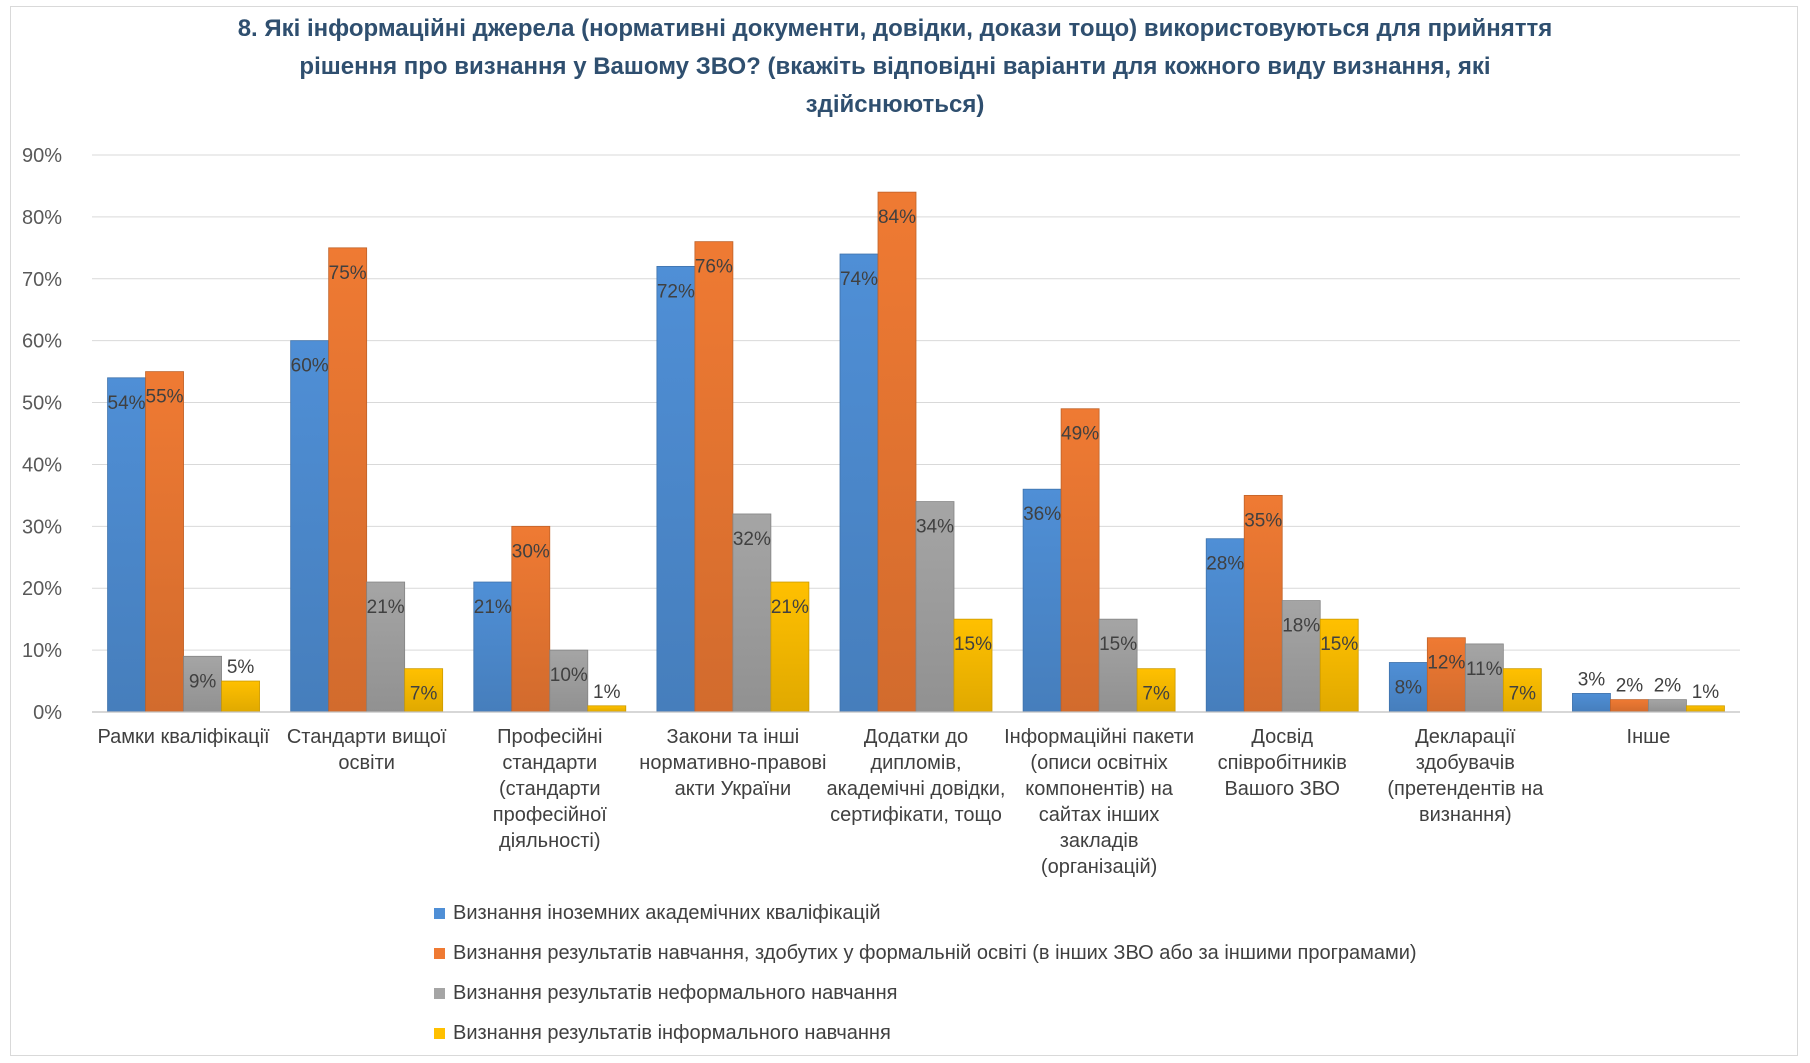 This screenshot has height=1063, width=1810. I want to click on x-tick-label: акти України, so click(733, 789).